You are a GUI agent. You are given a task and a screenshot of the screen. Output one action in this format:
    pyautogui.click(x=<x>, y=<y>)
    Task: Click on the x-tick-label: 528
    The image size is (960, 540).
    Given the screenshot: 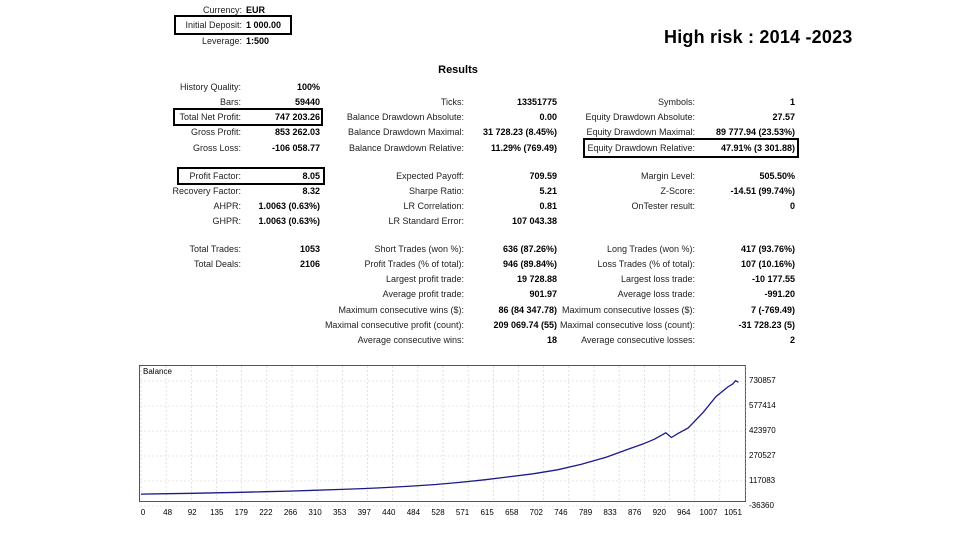 What is the action you would take?
    pyautogui.click(x=438, y=512)
    